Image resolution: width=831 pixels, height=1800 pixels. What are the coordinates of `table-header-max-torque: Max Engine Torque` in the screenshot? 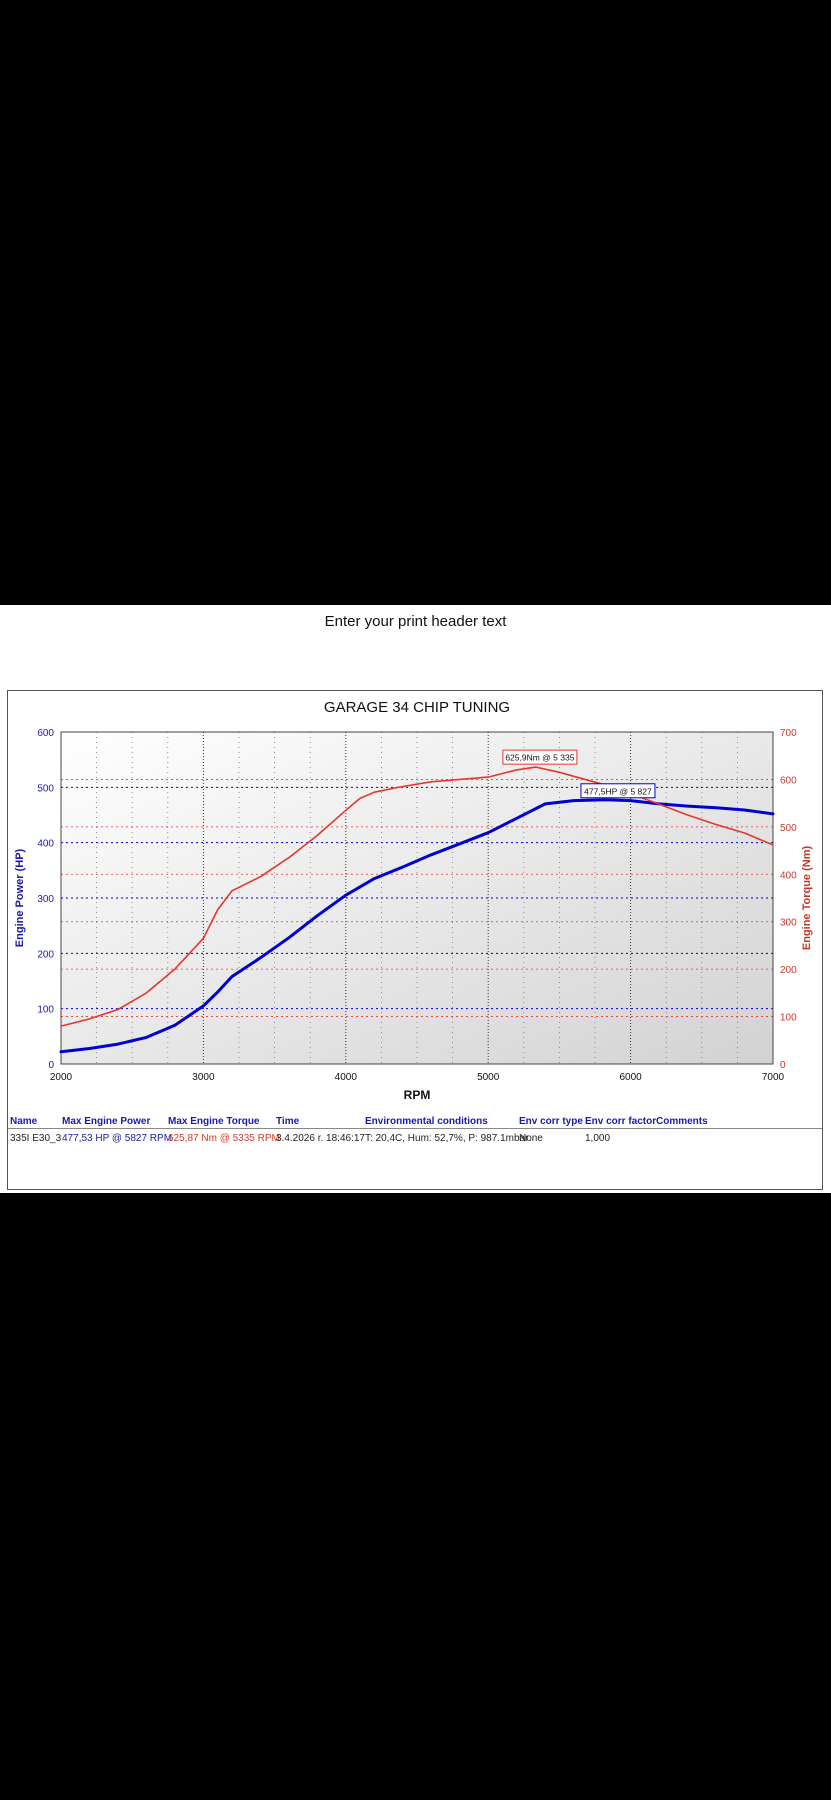 It's located at (214, 1121).